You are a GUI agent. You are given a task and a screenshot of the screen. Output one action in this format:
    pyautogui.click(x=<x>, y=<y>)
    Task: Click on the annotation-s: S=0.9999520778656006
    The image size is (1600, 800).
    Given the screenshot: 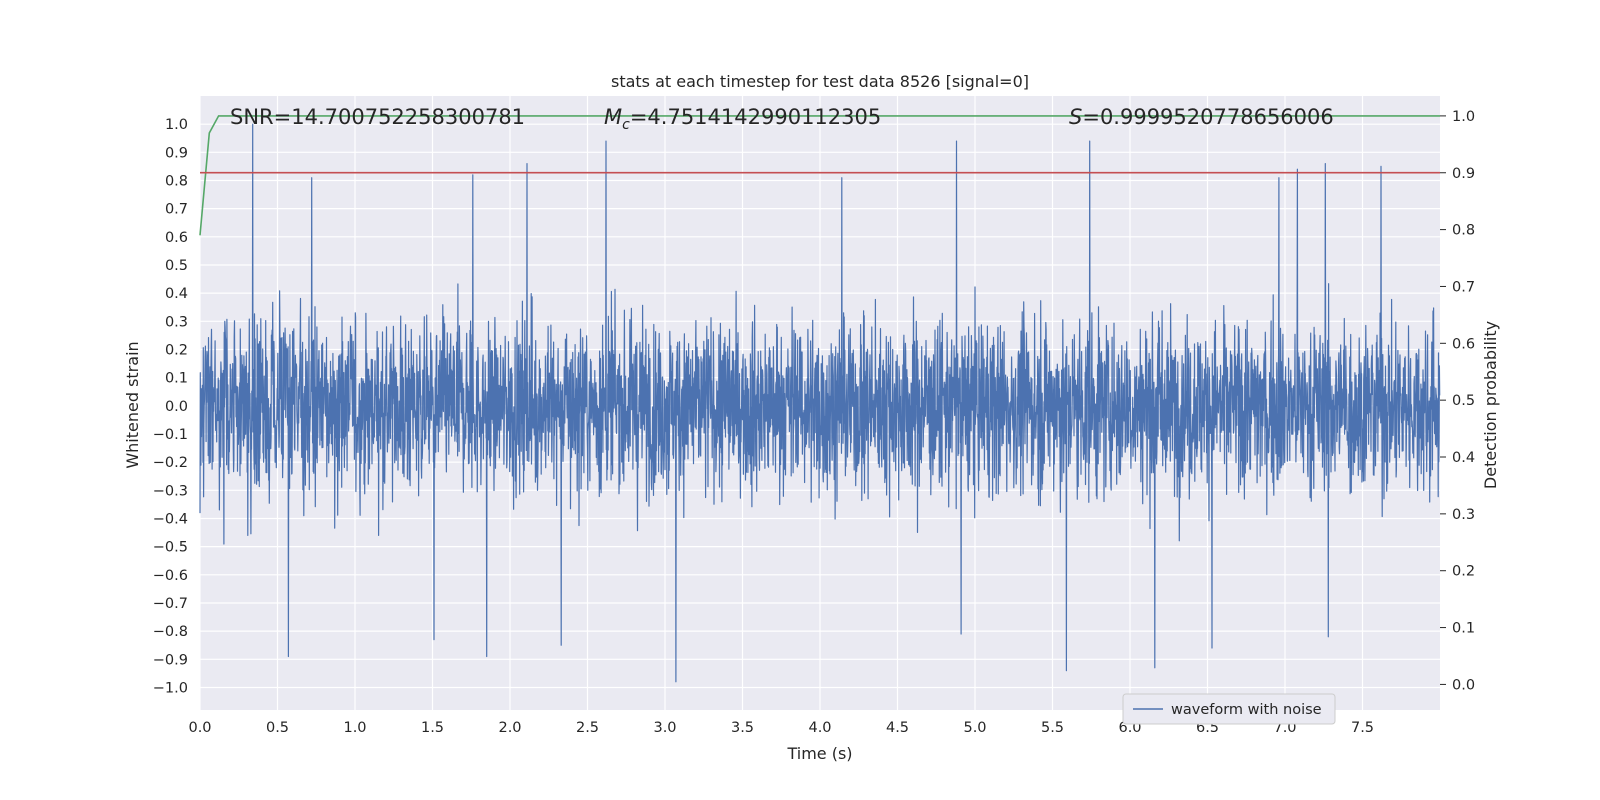 What is the action you would take?
    pyautogui.click(x=1201, y=117)
    